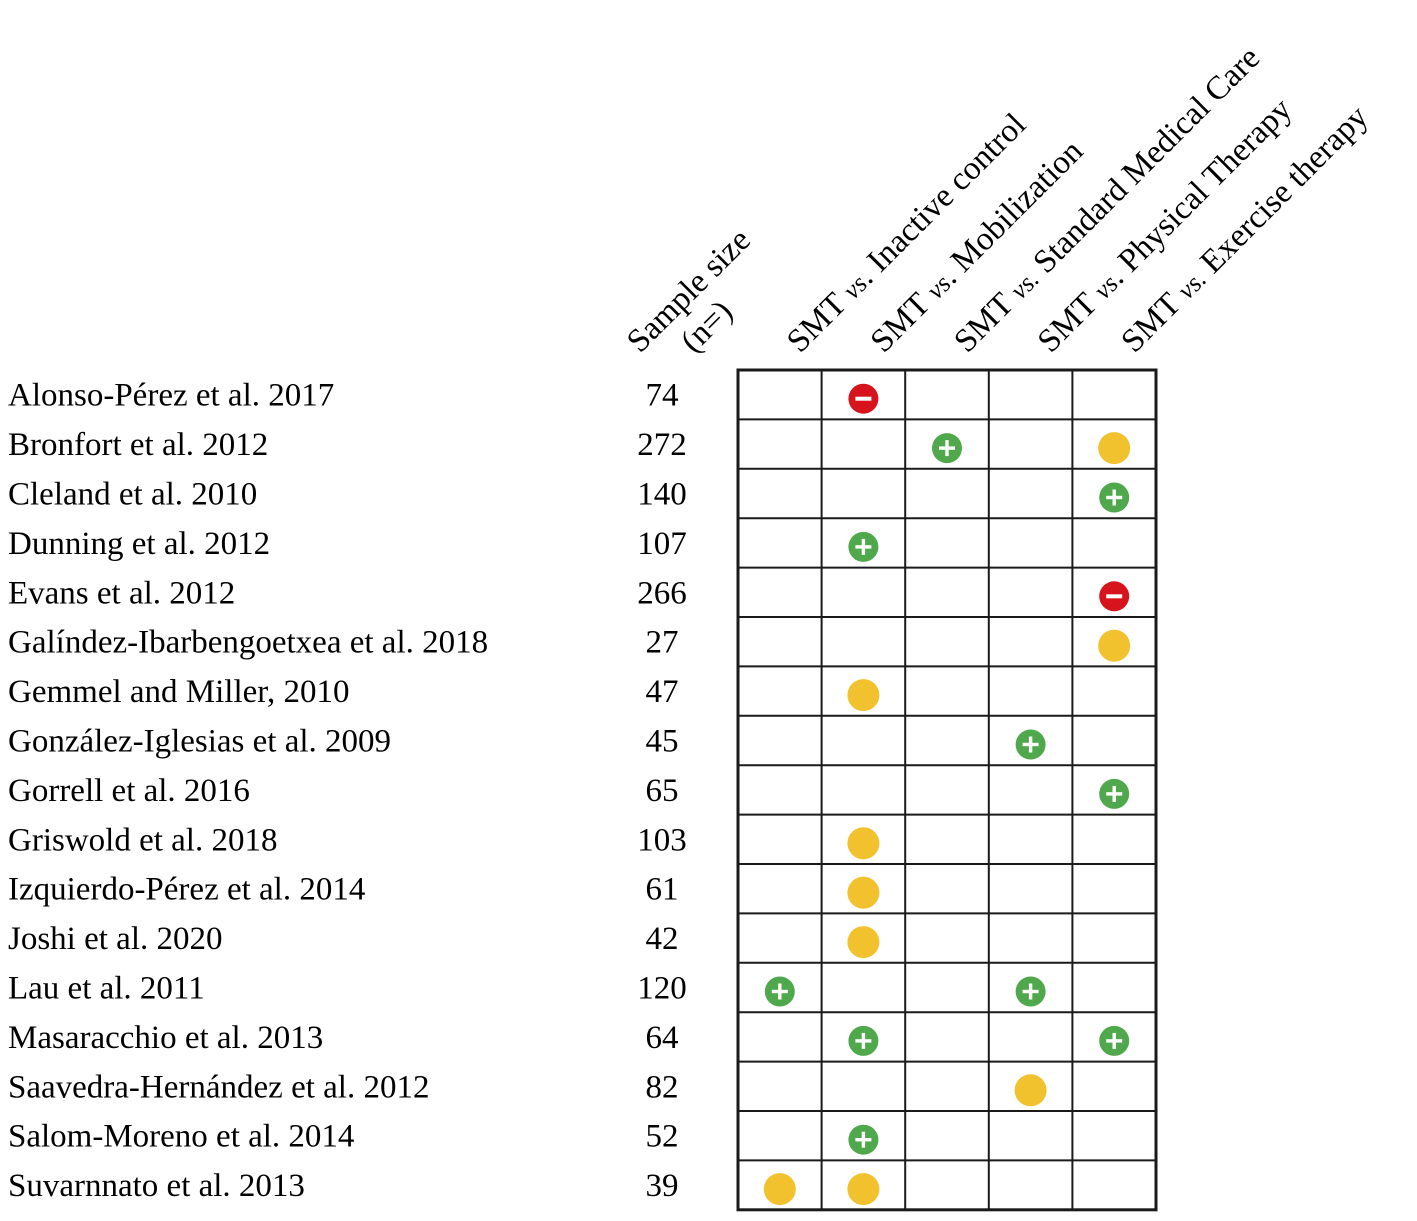 Image resolution: width=1417 pixels, height=1221 pixels. Describe the element at coordinates (662, 396) in the screenshot. I see `sample-size-value: 74` at that location.